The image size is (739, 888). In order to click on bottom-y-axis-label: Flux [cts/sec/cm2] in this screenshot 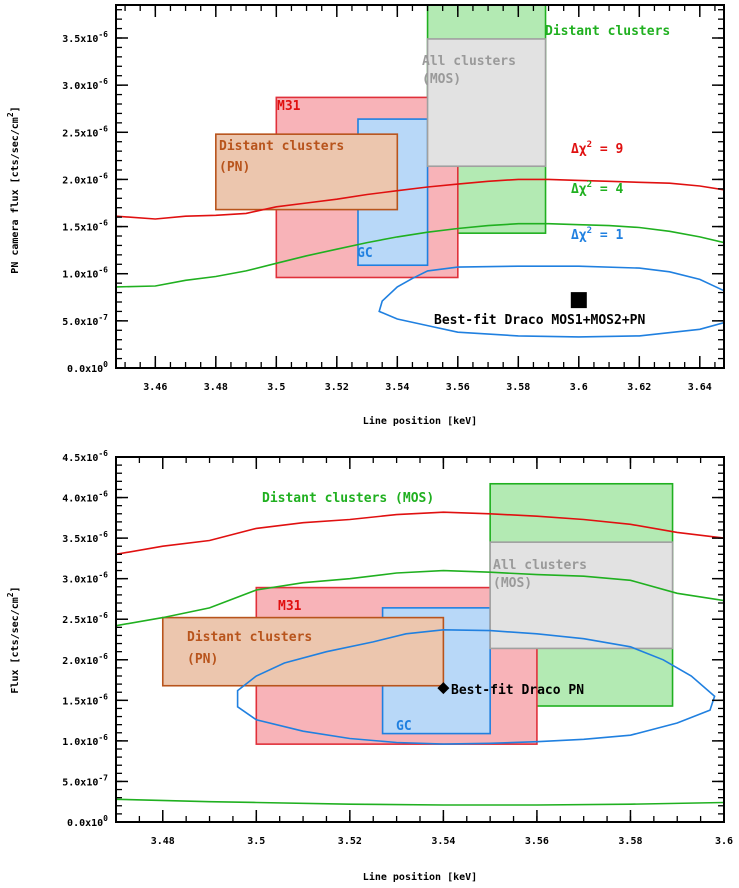, I will do `click(13, 639)`.